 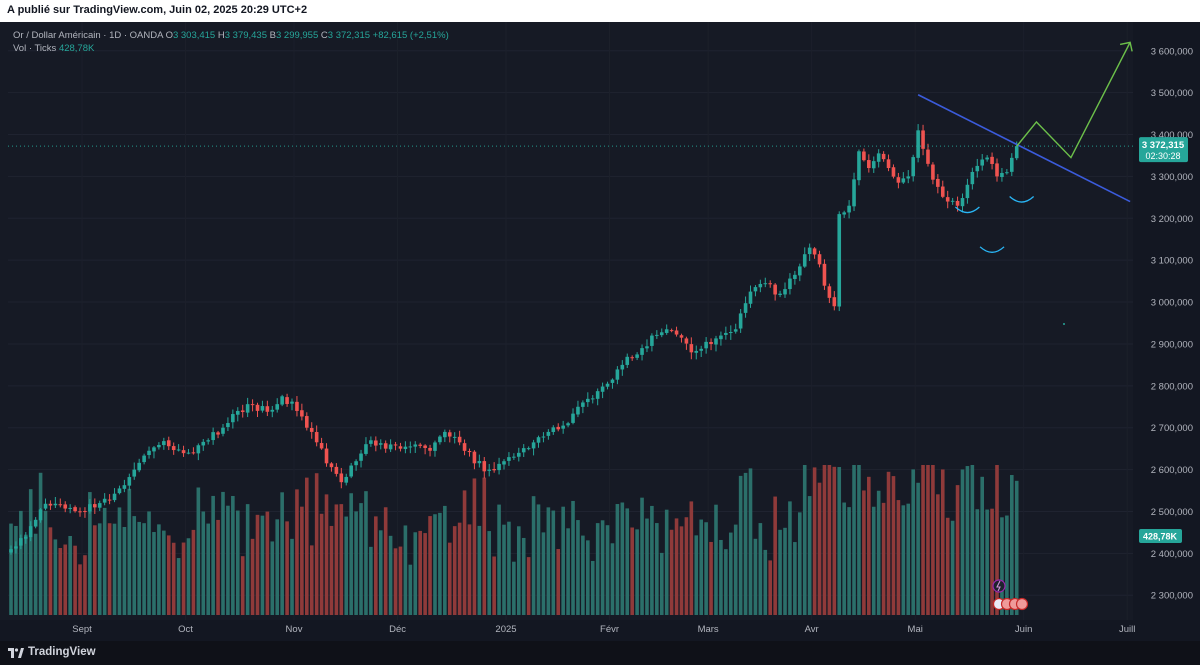 What do you see at coordinates (1023, 629) in the screenshot?
I see `x-tick-label: Juin` at bounding box center [1023, 629].